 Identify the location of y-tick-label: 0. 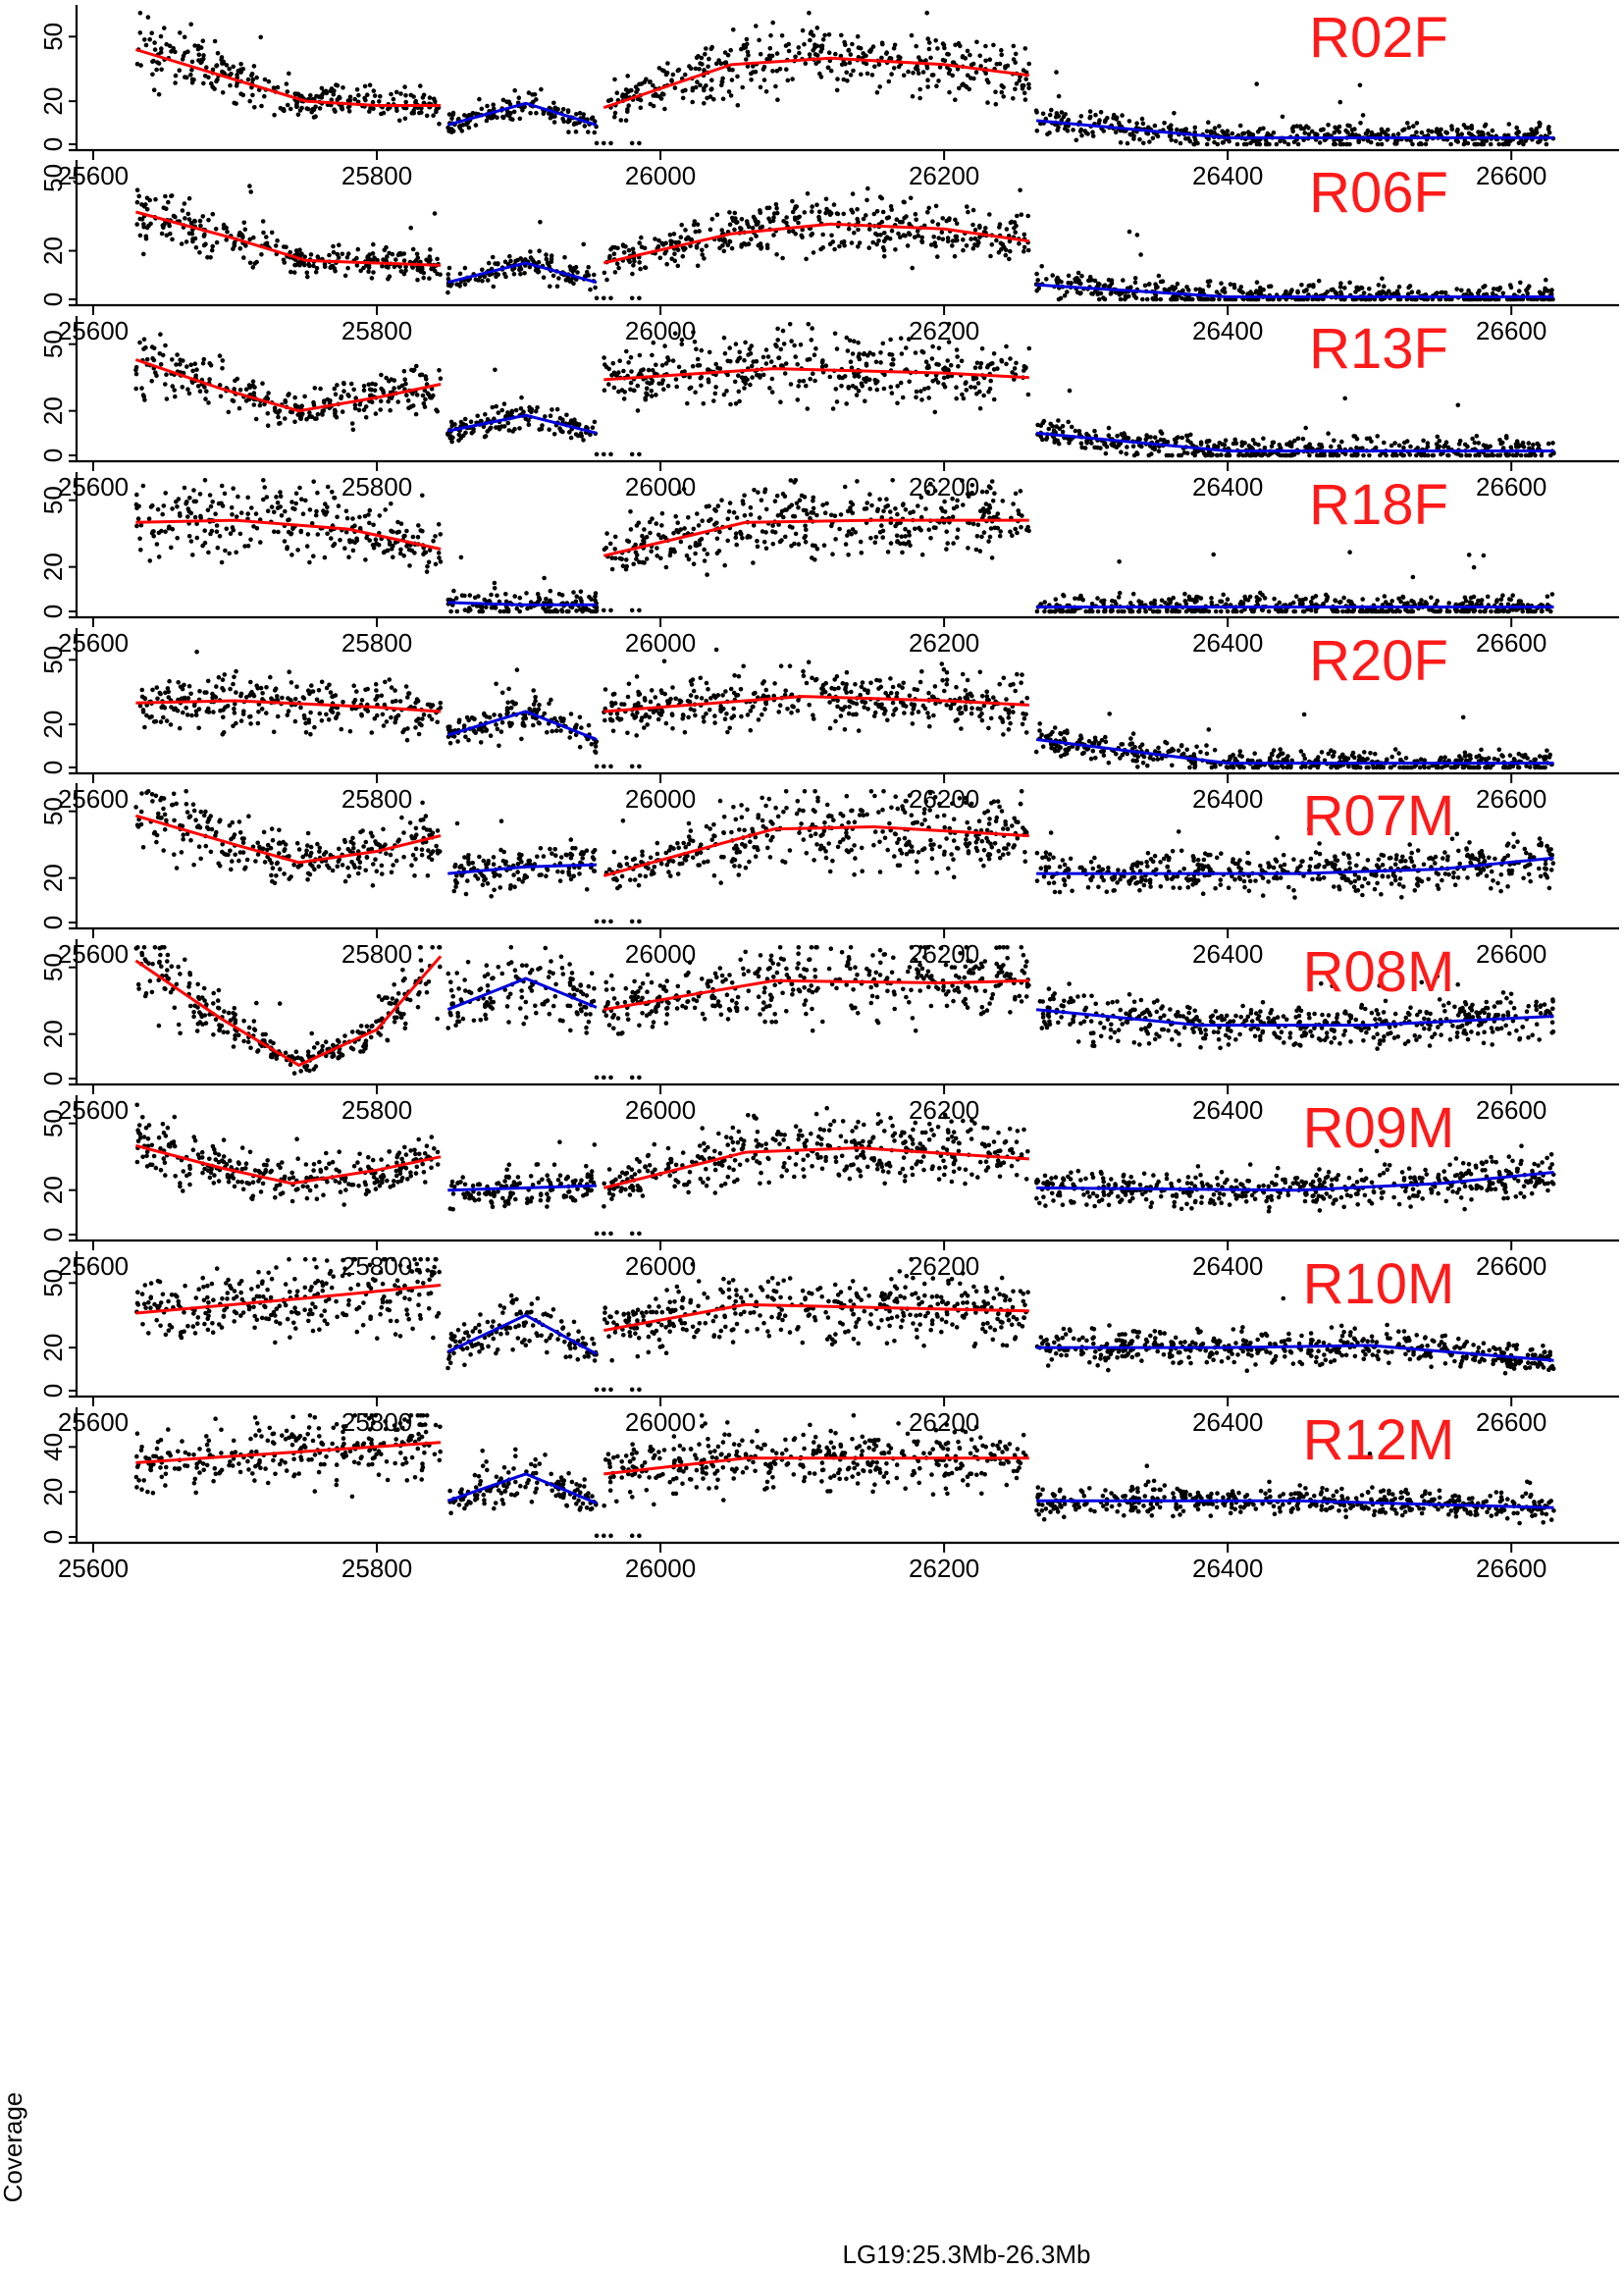
(53, 144).